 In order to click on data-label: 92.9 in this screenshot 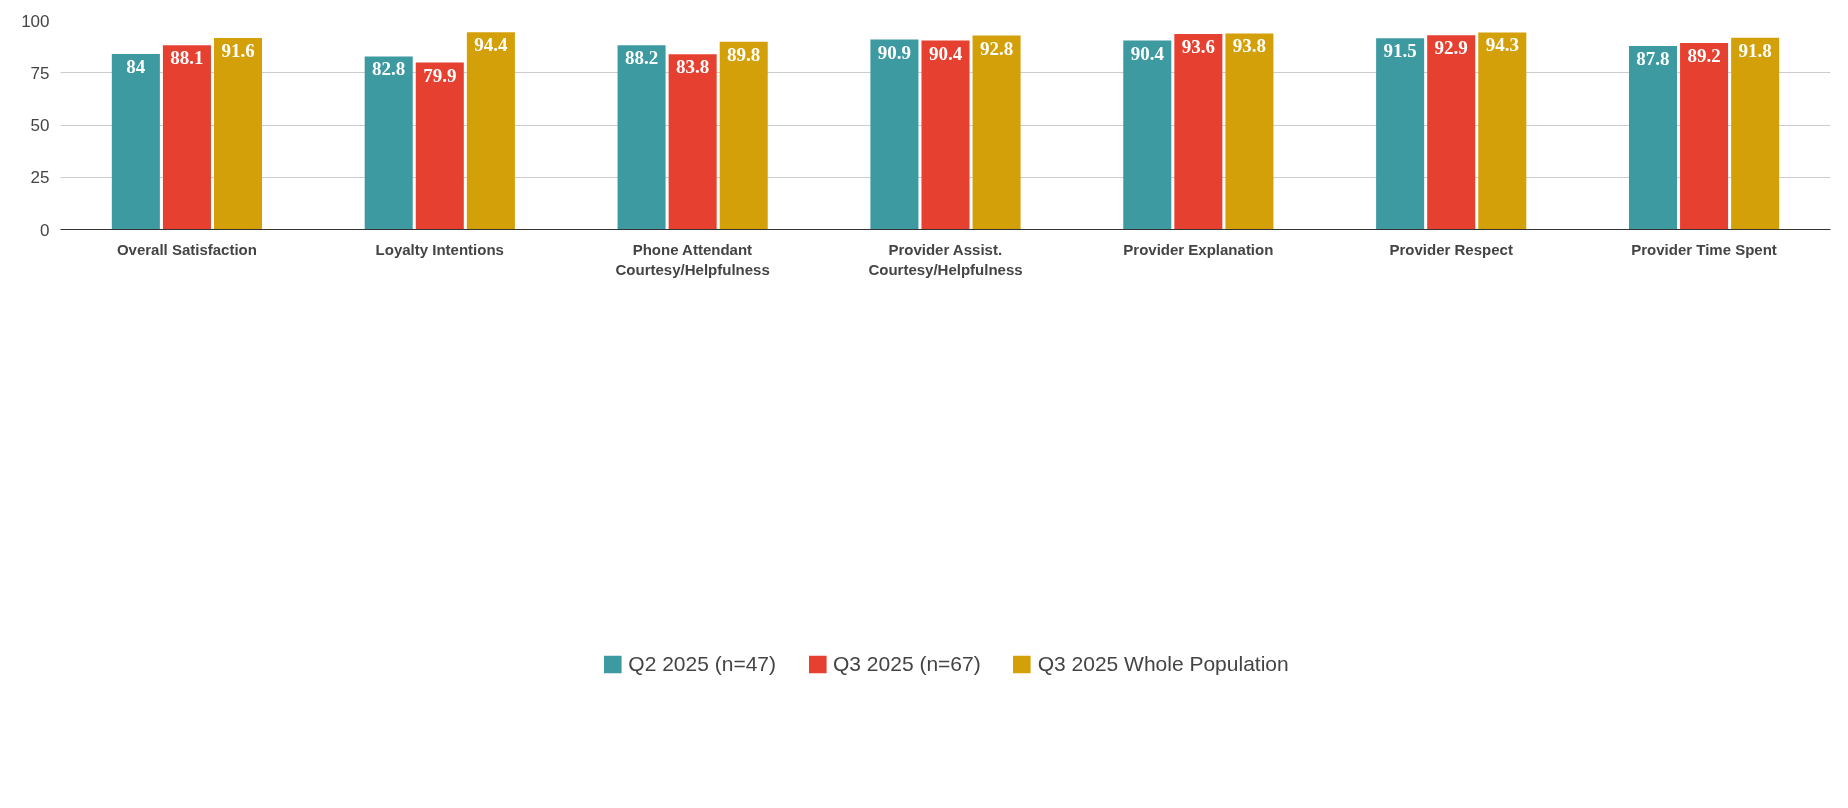, I will do `click(1451, 48)`.